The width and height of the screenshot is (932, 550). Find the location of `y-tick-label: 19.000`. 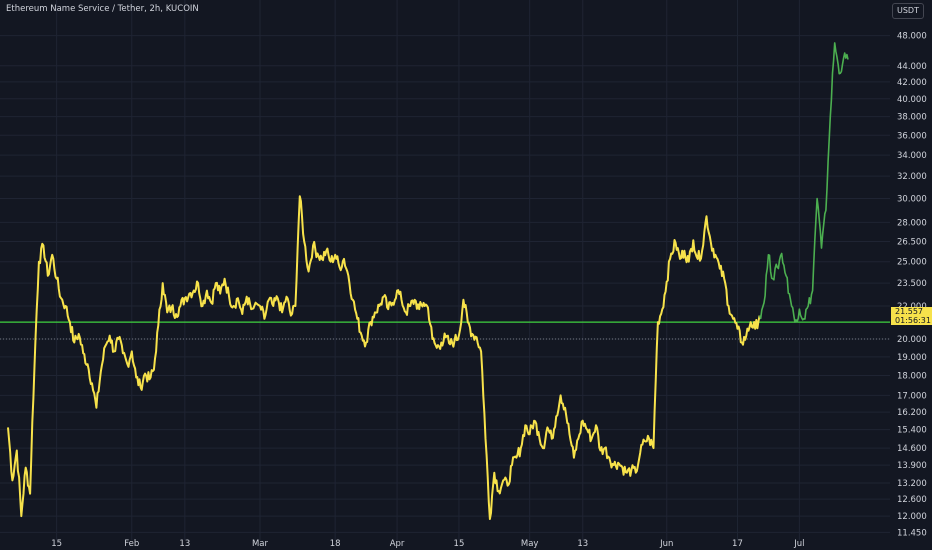

y-tick-label: 19.000 is located at coordinates (912, 358).